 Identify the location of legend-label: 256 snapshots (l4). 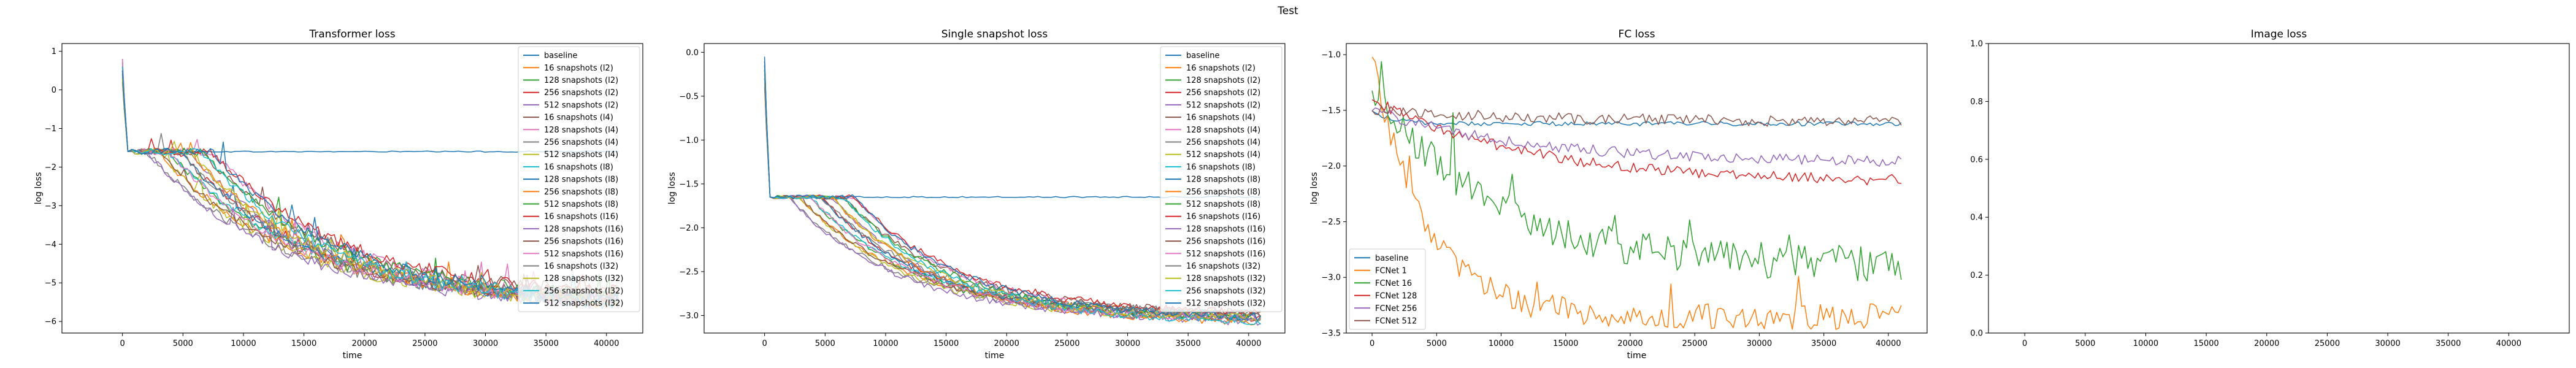
(581, 142).